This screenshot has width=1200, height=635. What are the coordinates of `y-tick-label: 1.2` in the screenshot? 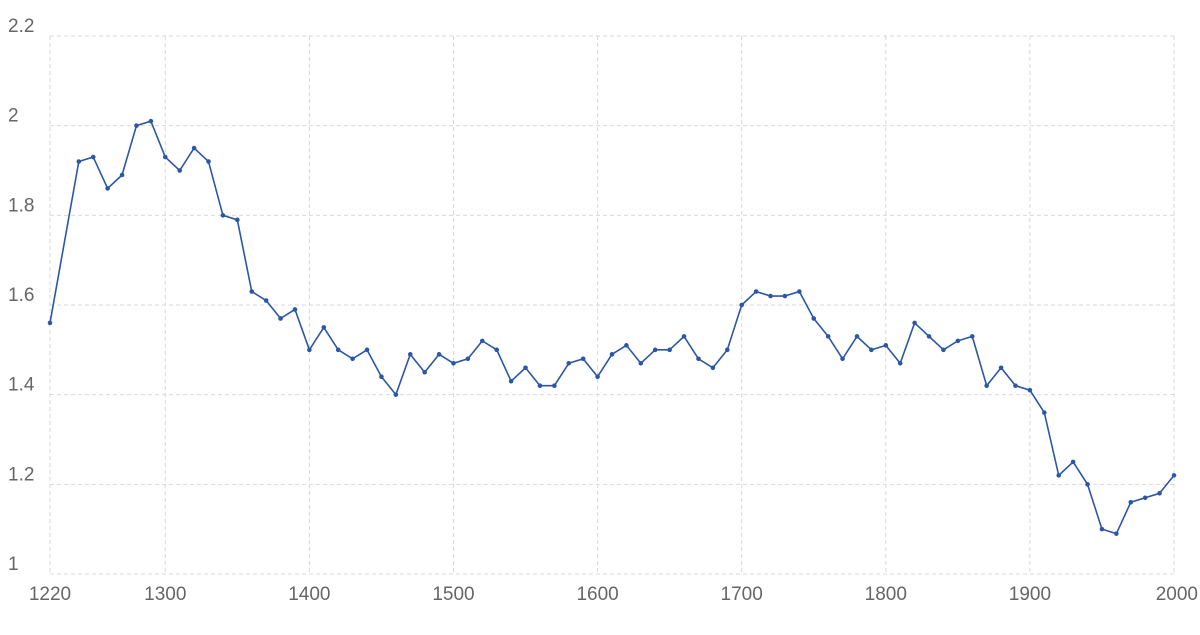 It's located at (21, 474).